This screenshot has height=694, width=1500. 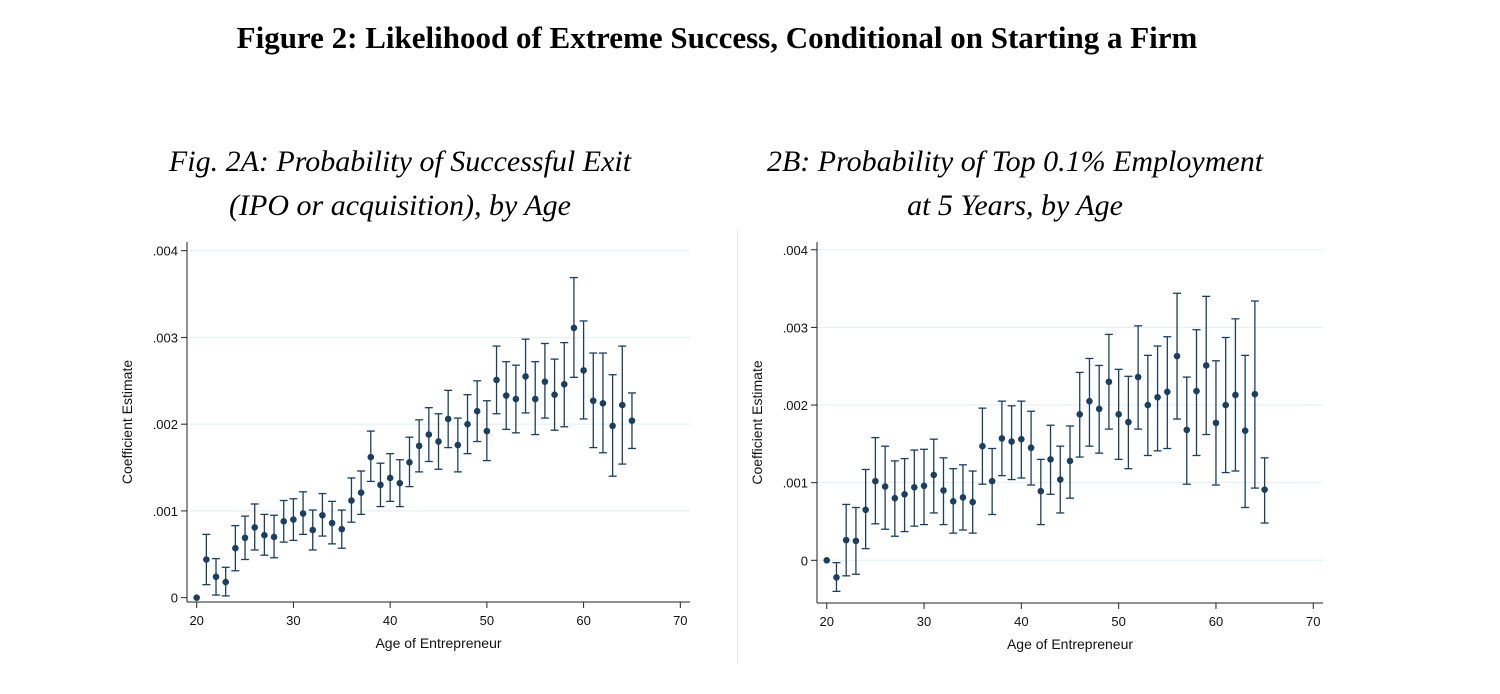 What do you see at coordinates (127, 422) in the screenshot?
I see `y-axis-label: Coefficient Estimate` at bounding box center [127, 422].